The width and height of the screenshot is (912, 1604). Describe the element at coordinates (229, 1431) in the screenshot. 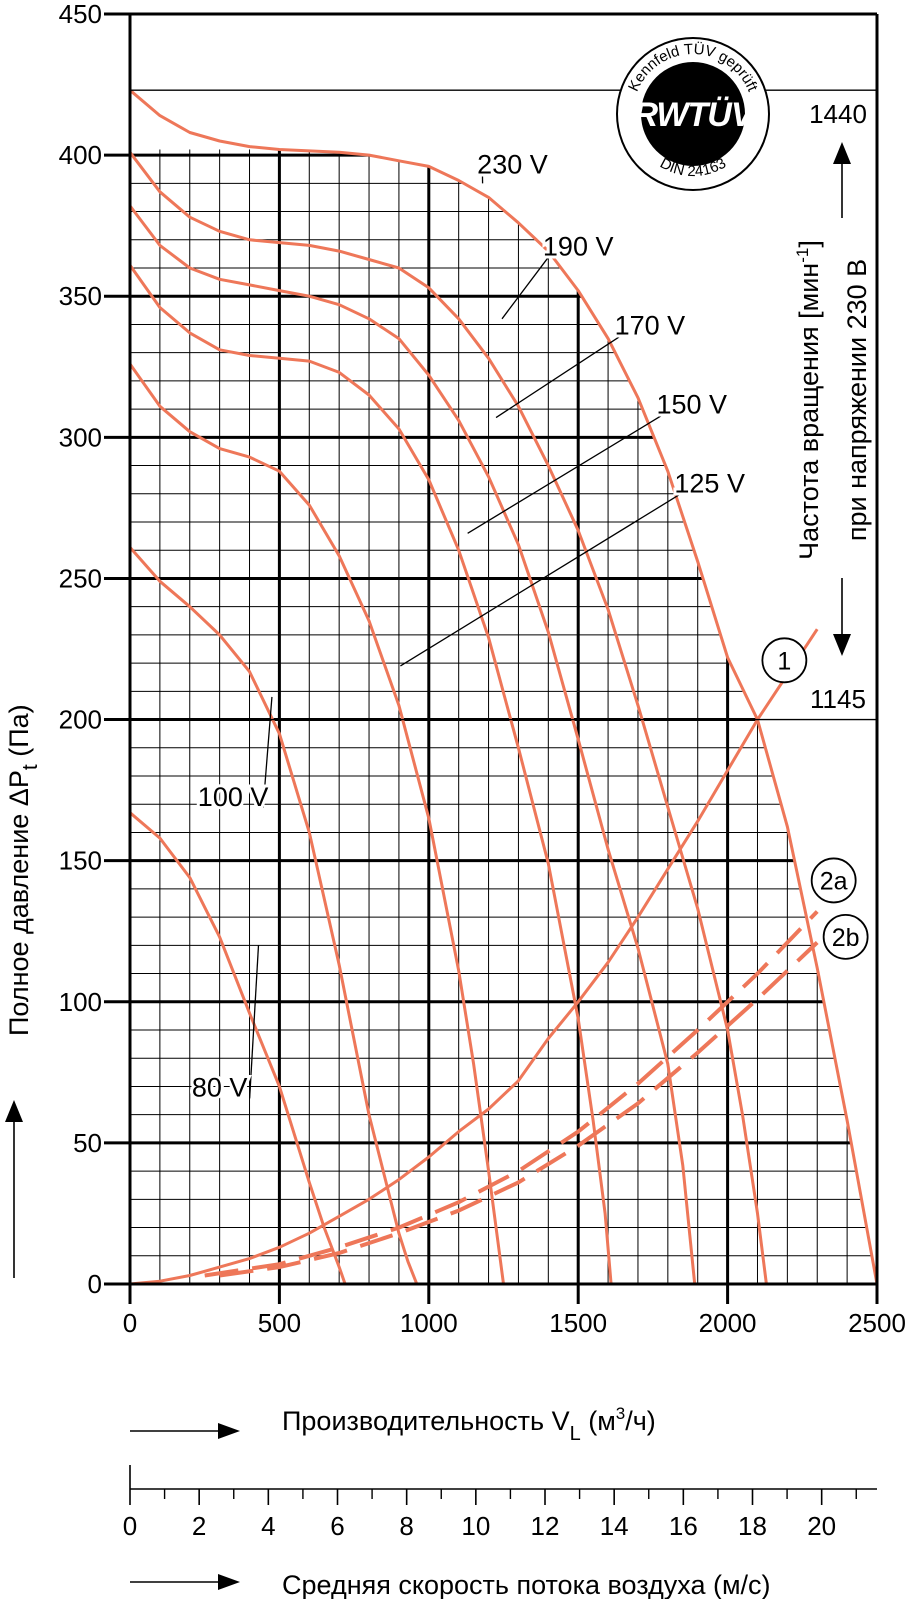

I see `flow-arrow-head` at that location.